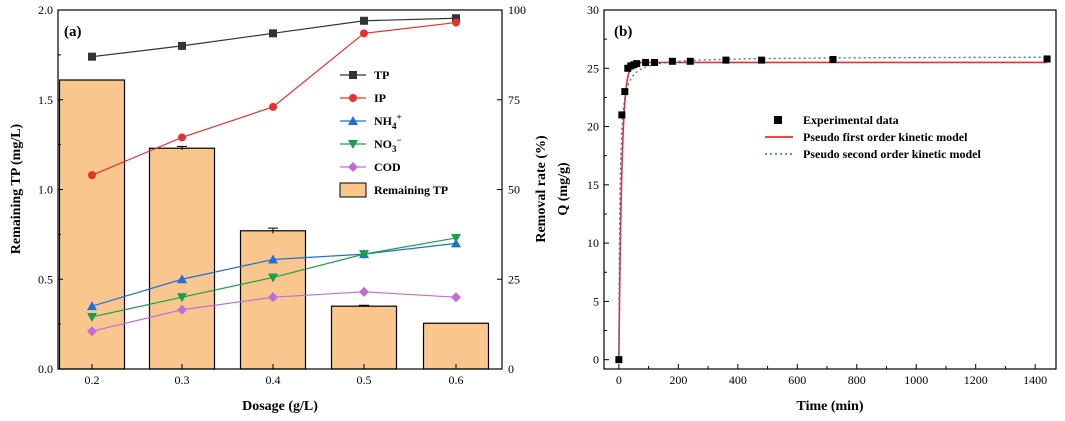 This screenshot has height=421, width=1065. What do you see at coordinates (16, 188) in the screenshot?
I see `panel-a-left-axis-label: Remaining TP (mg/L)` at bounding box center [16, 188].